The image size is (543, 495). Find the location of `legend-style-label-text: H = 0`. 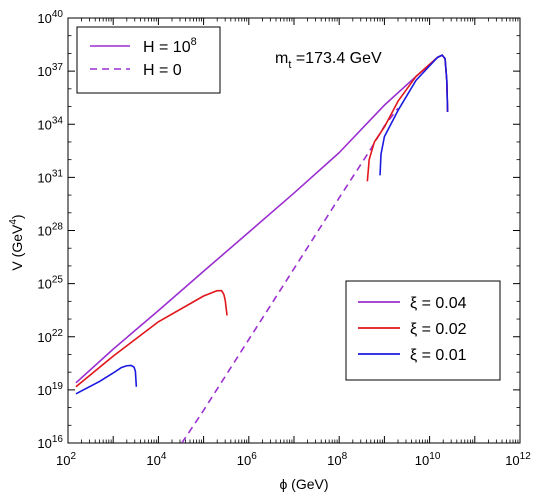

legend-style-label-text: H = 0 is located at coordinates (162, 70).